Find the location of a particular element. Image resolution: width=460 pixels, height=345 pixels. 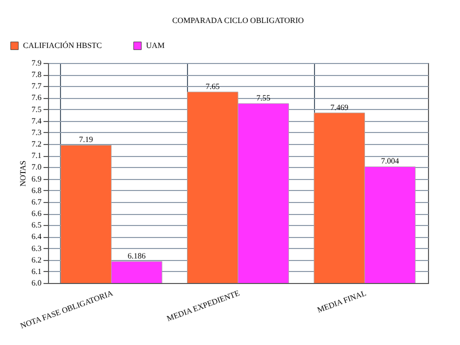

y-tick-label: 7.6 is located at coordinates (37, 97).